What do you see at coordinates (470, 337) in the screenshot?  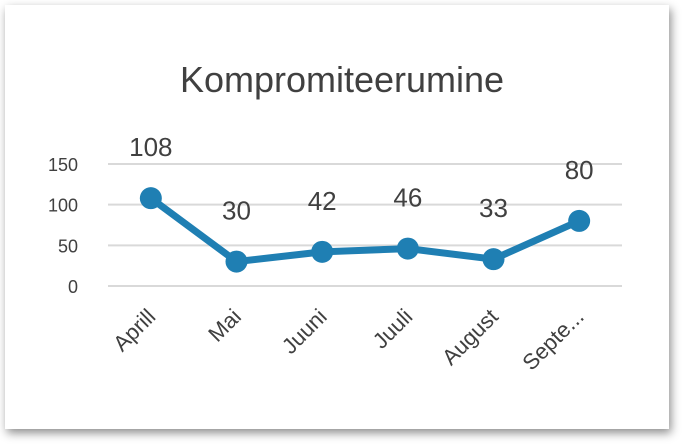 I see `x-tick-label: August` at bounding box center [470, 337].